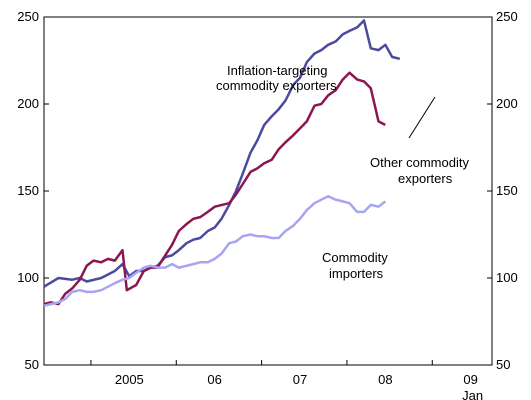 The image size is (531, 400). Describe the element at coordinates (28, 190) in the screenshot. I see `y-tick-label-left: 150` at that location.